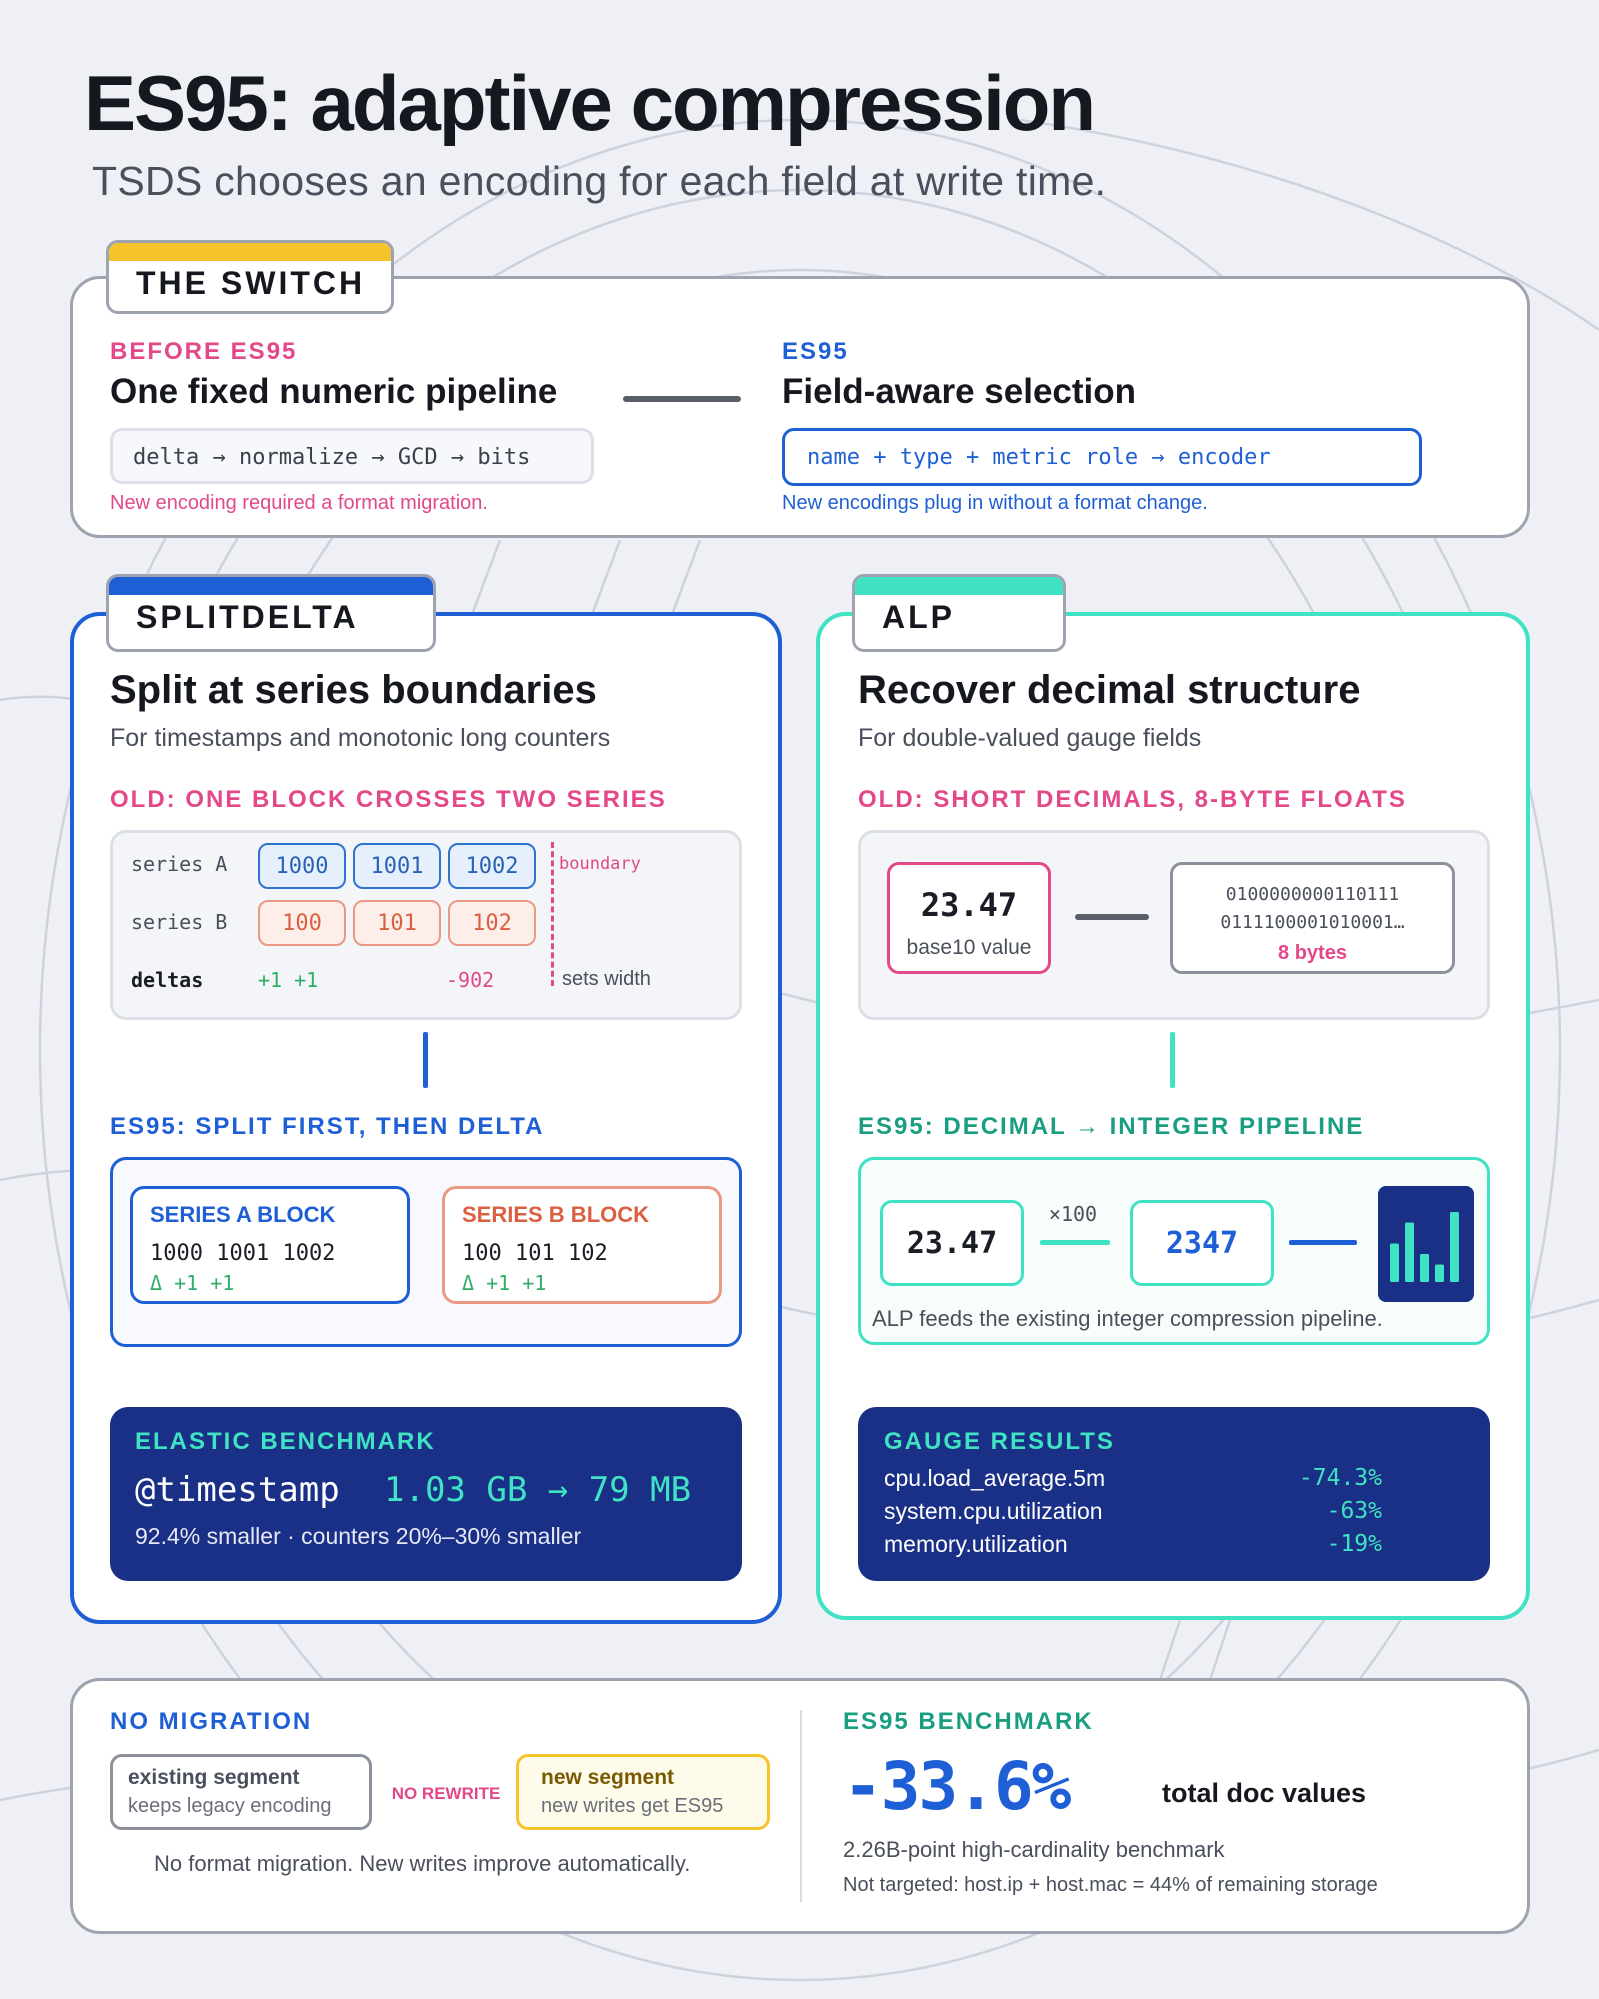 This screenshot has height=1999, width=1599. Describe the element at coordinates (179, 864) in the screenshot. I see `series-a-label: series A` at that location.